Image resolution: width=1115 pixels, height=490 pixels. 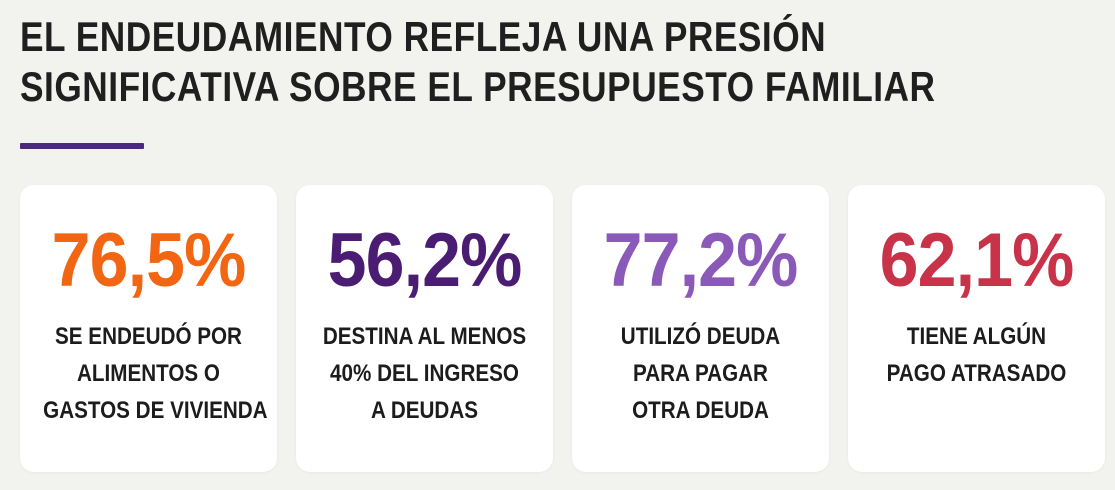 I want to click on stat-description-line: GASTOS DE VIVIENDA, so click(x=155, y=410).